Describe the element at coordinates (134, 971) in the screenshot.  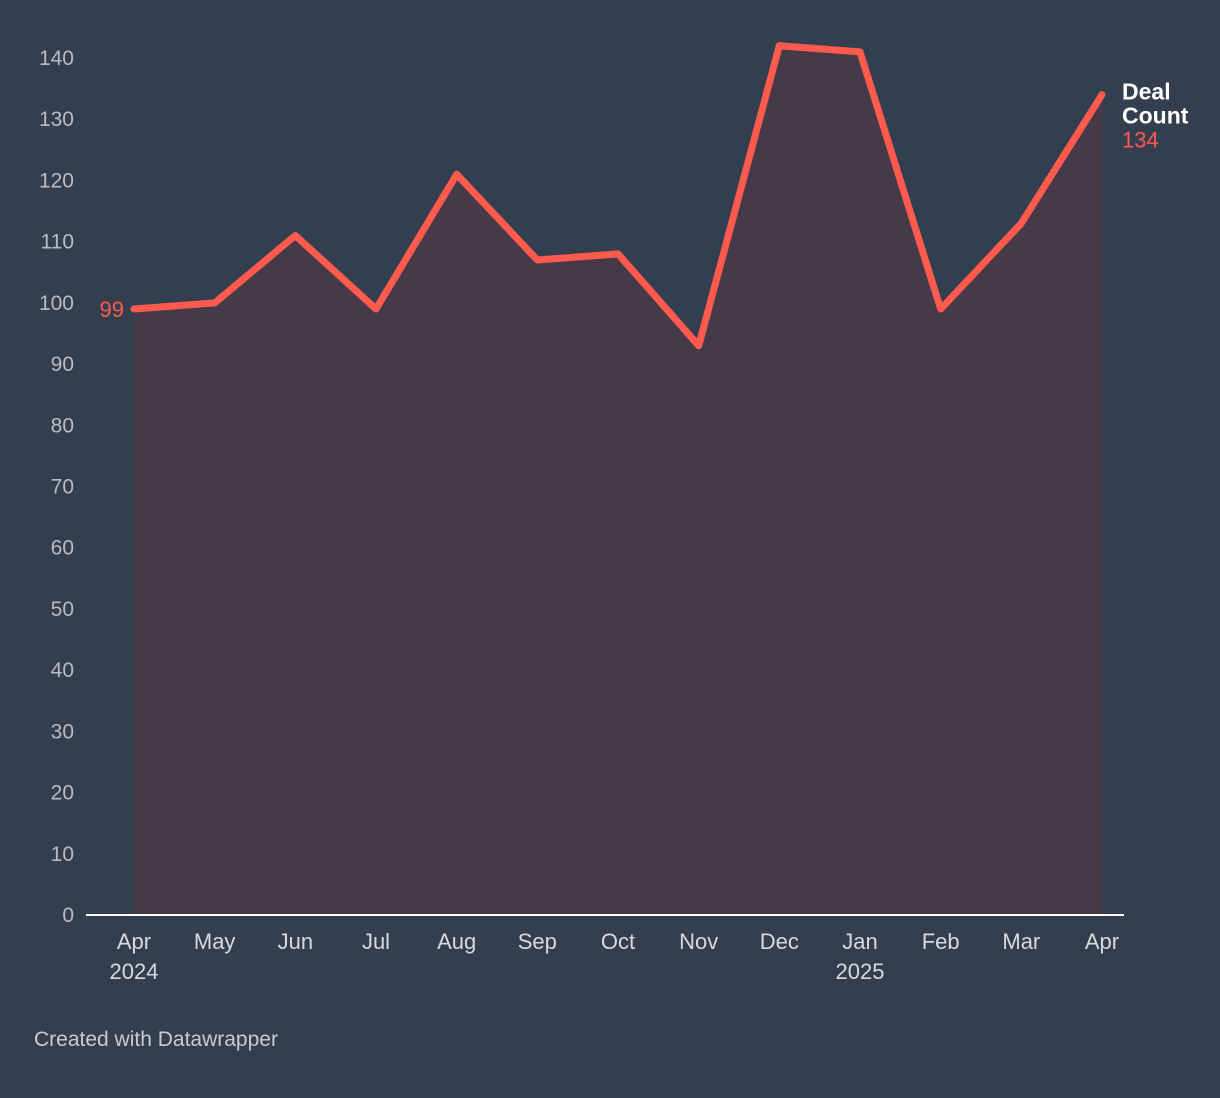
I see `x-year-label: 2024` at that location.